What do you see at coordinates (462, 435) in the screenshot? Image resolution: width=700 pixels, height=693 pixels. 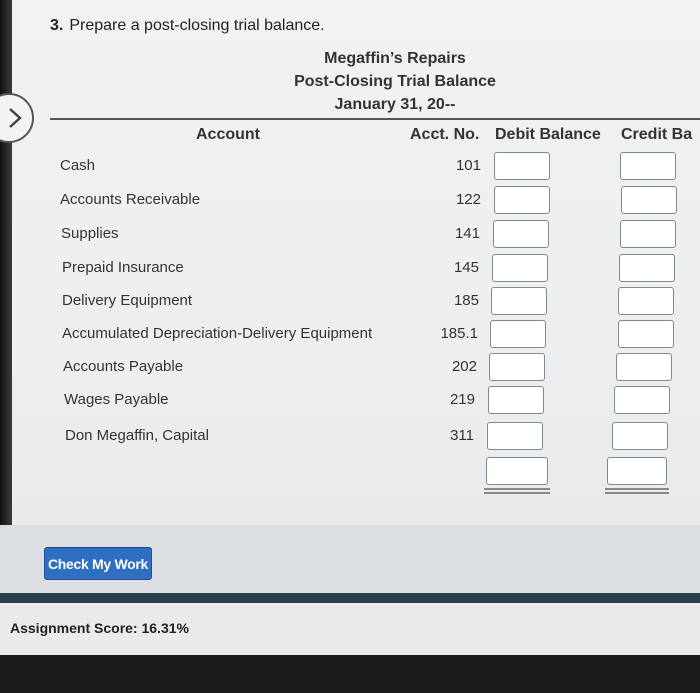 I see `account-number: 311` at bounding box center [462, 435].